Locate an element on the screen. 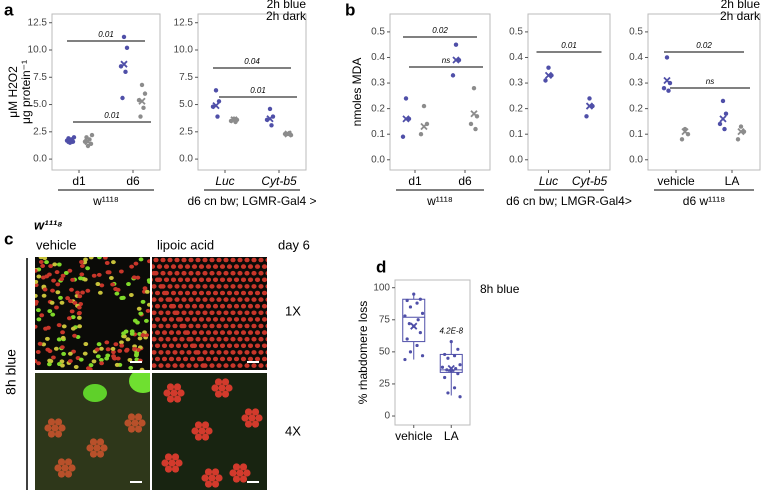 Image resolution: width=767 pixels, height=494 pixels. x-tick-label: Luc is located at coordinates (224, 181).